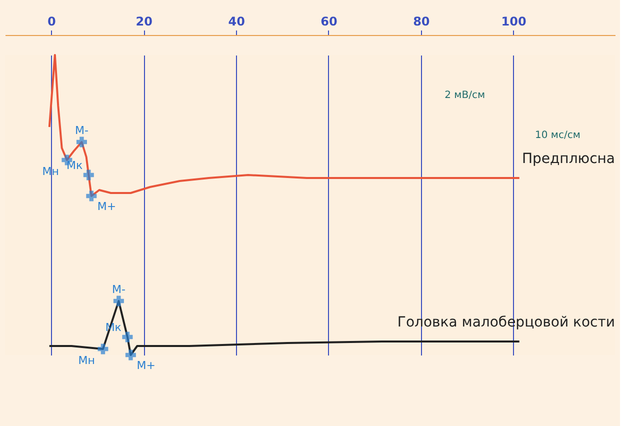 The height and width of the screenshot is (426, 636). What do you see at coordinates (329, 21) in the screenshot?
I see `x-tick-label: 60` at bounding box center [329, 21].